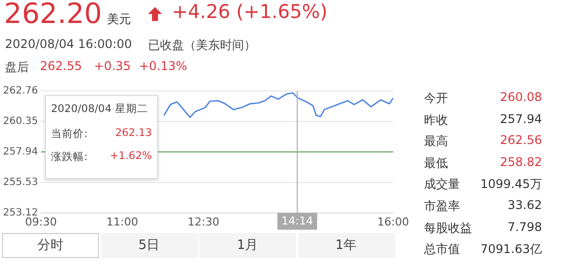  What do you see at coordinates (20, 152) in the screenshot?
I see `y-tick-label: 257.94` at bounding box center [20, 152].